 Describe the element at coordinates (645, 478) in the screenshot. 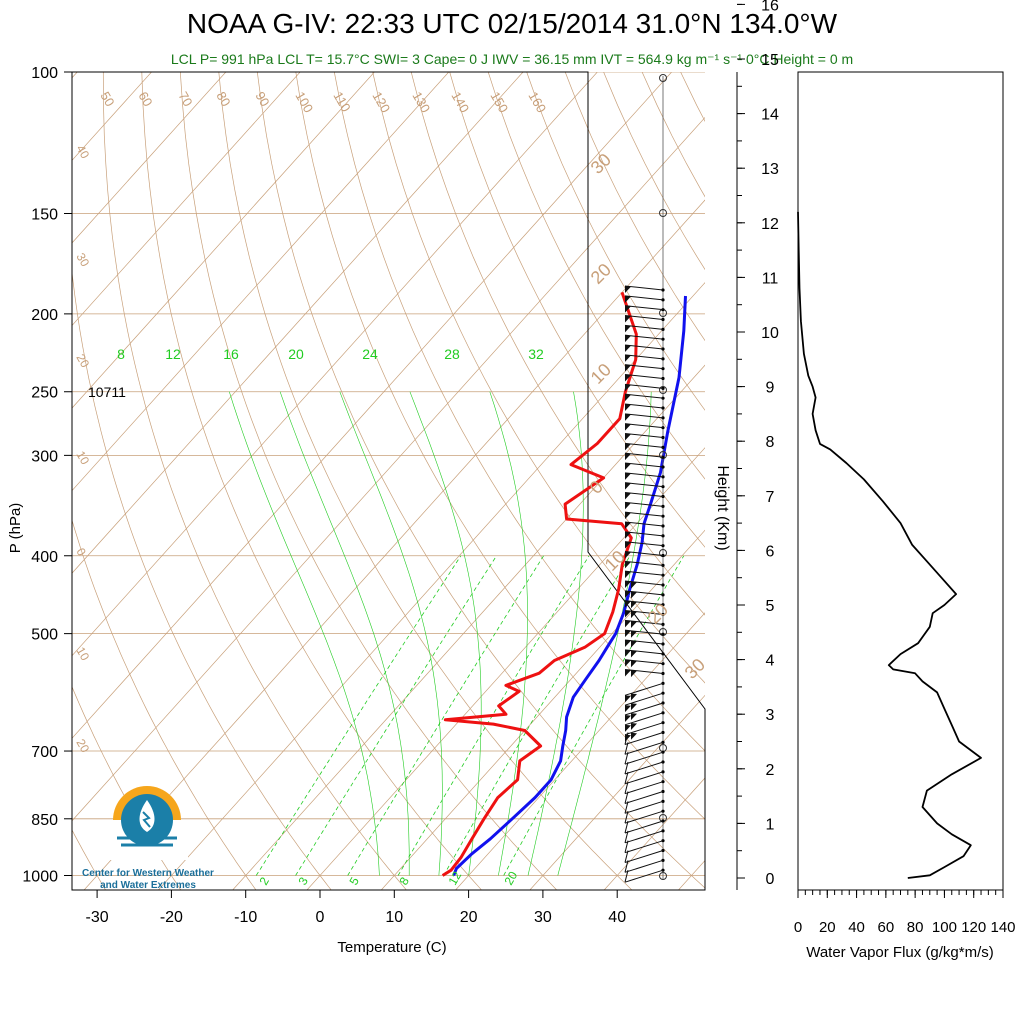

I see `wind-barbs` at that location.